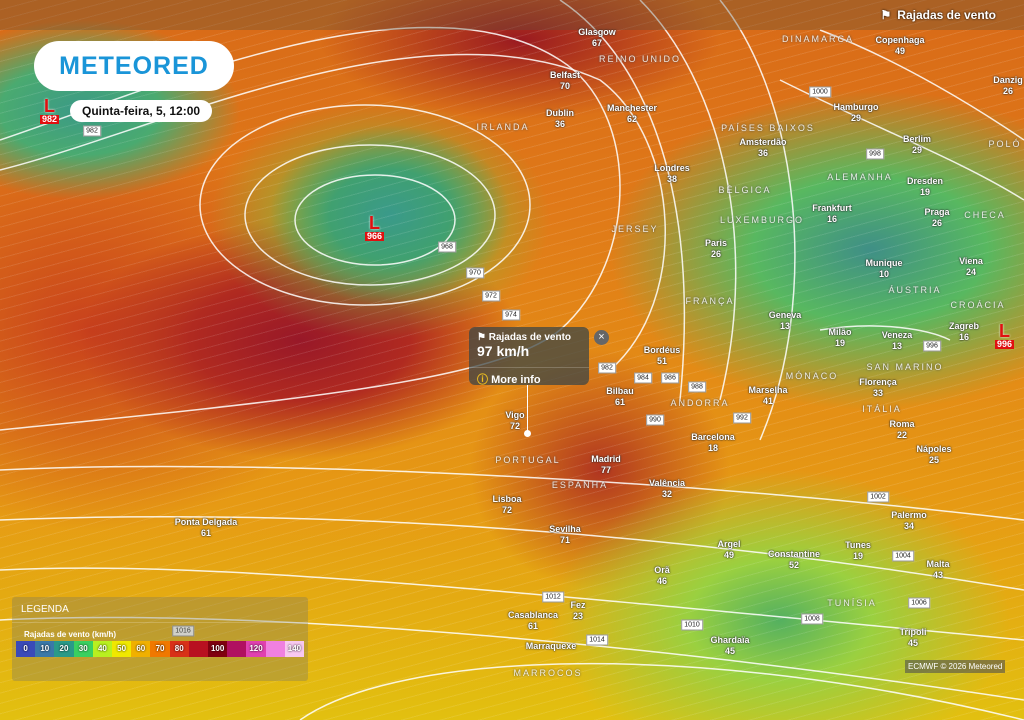  I want to click on city-label: Florença 33, so click(878, 388).